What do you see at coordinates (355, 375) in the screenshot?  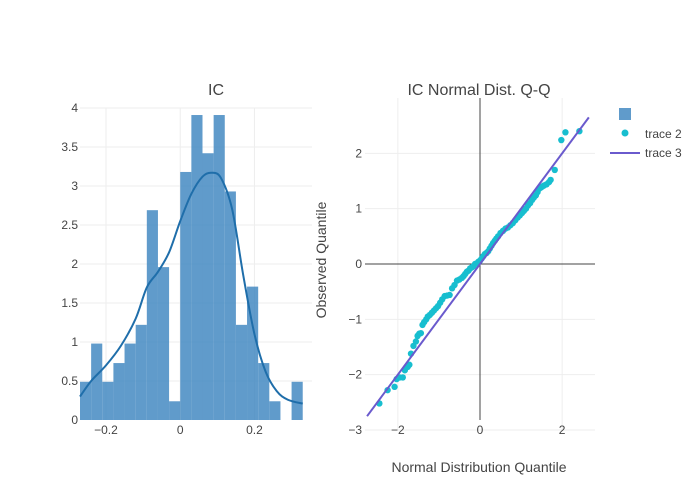 I see `qq-y-tick-label: −2` at bounding box center [355, 375].